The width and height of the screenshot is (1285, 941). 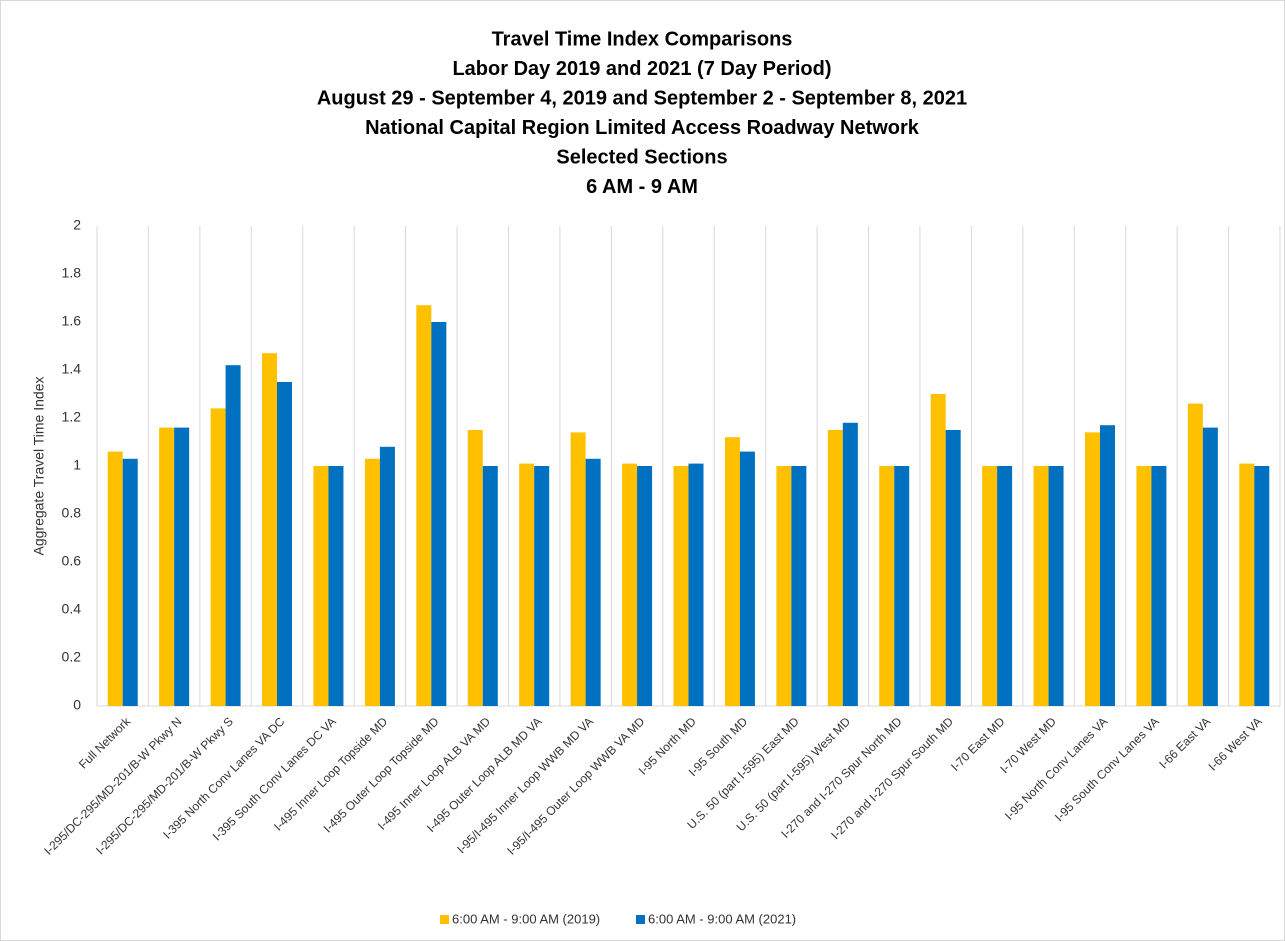 I want to click on y-tick-label: 1.8, so click(x=72, y=273).